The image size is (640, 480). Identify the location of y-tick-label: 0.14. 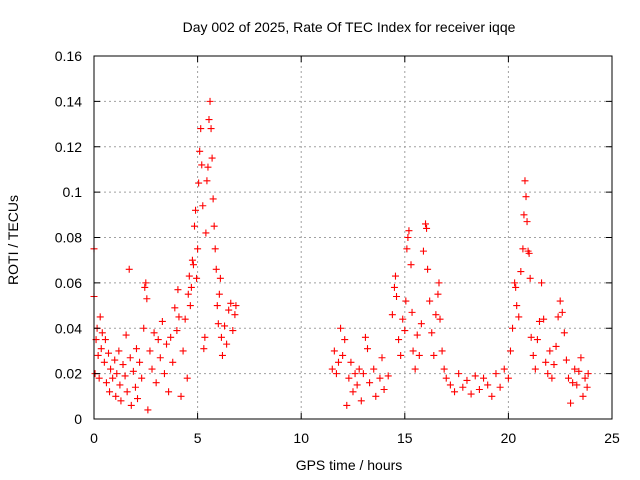
(68, 101).